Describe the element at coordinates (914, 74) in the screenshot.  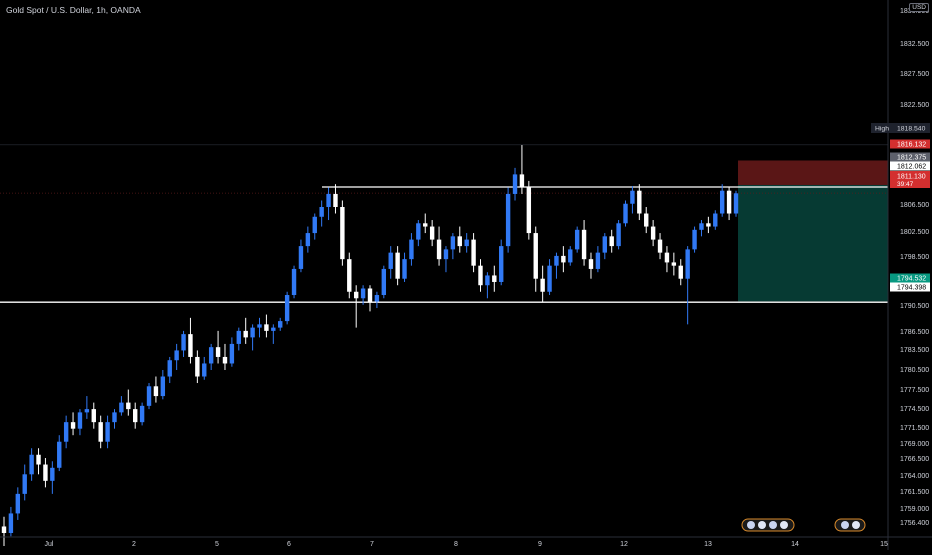
I see `price-tick-label: 1827.500` at that location.